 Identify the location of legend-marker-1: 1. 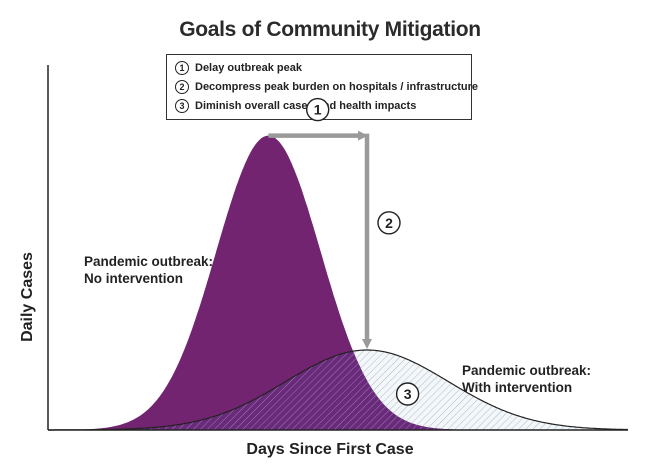
(182, 68).